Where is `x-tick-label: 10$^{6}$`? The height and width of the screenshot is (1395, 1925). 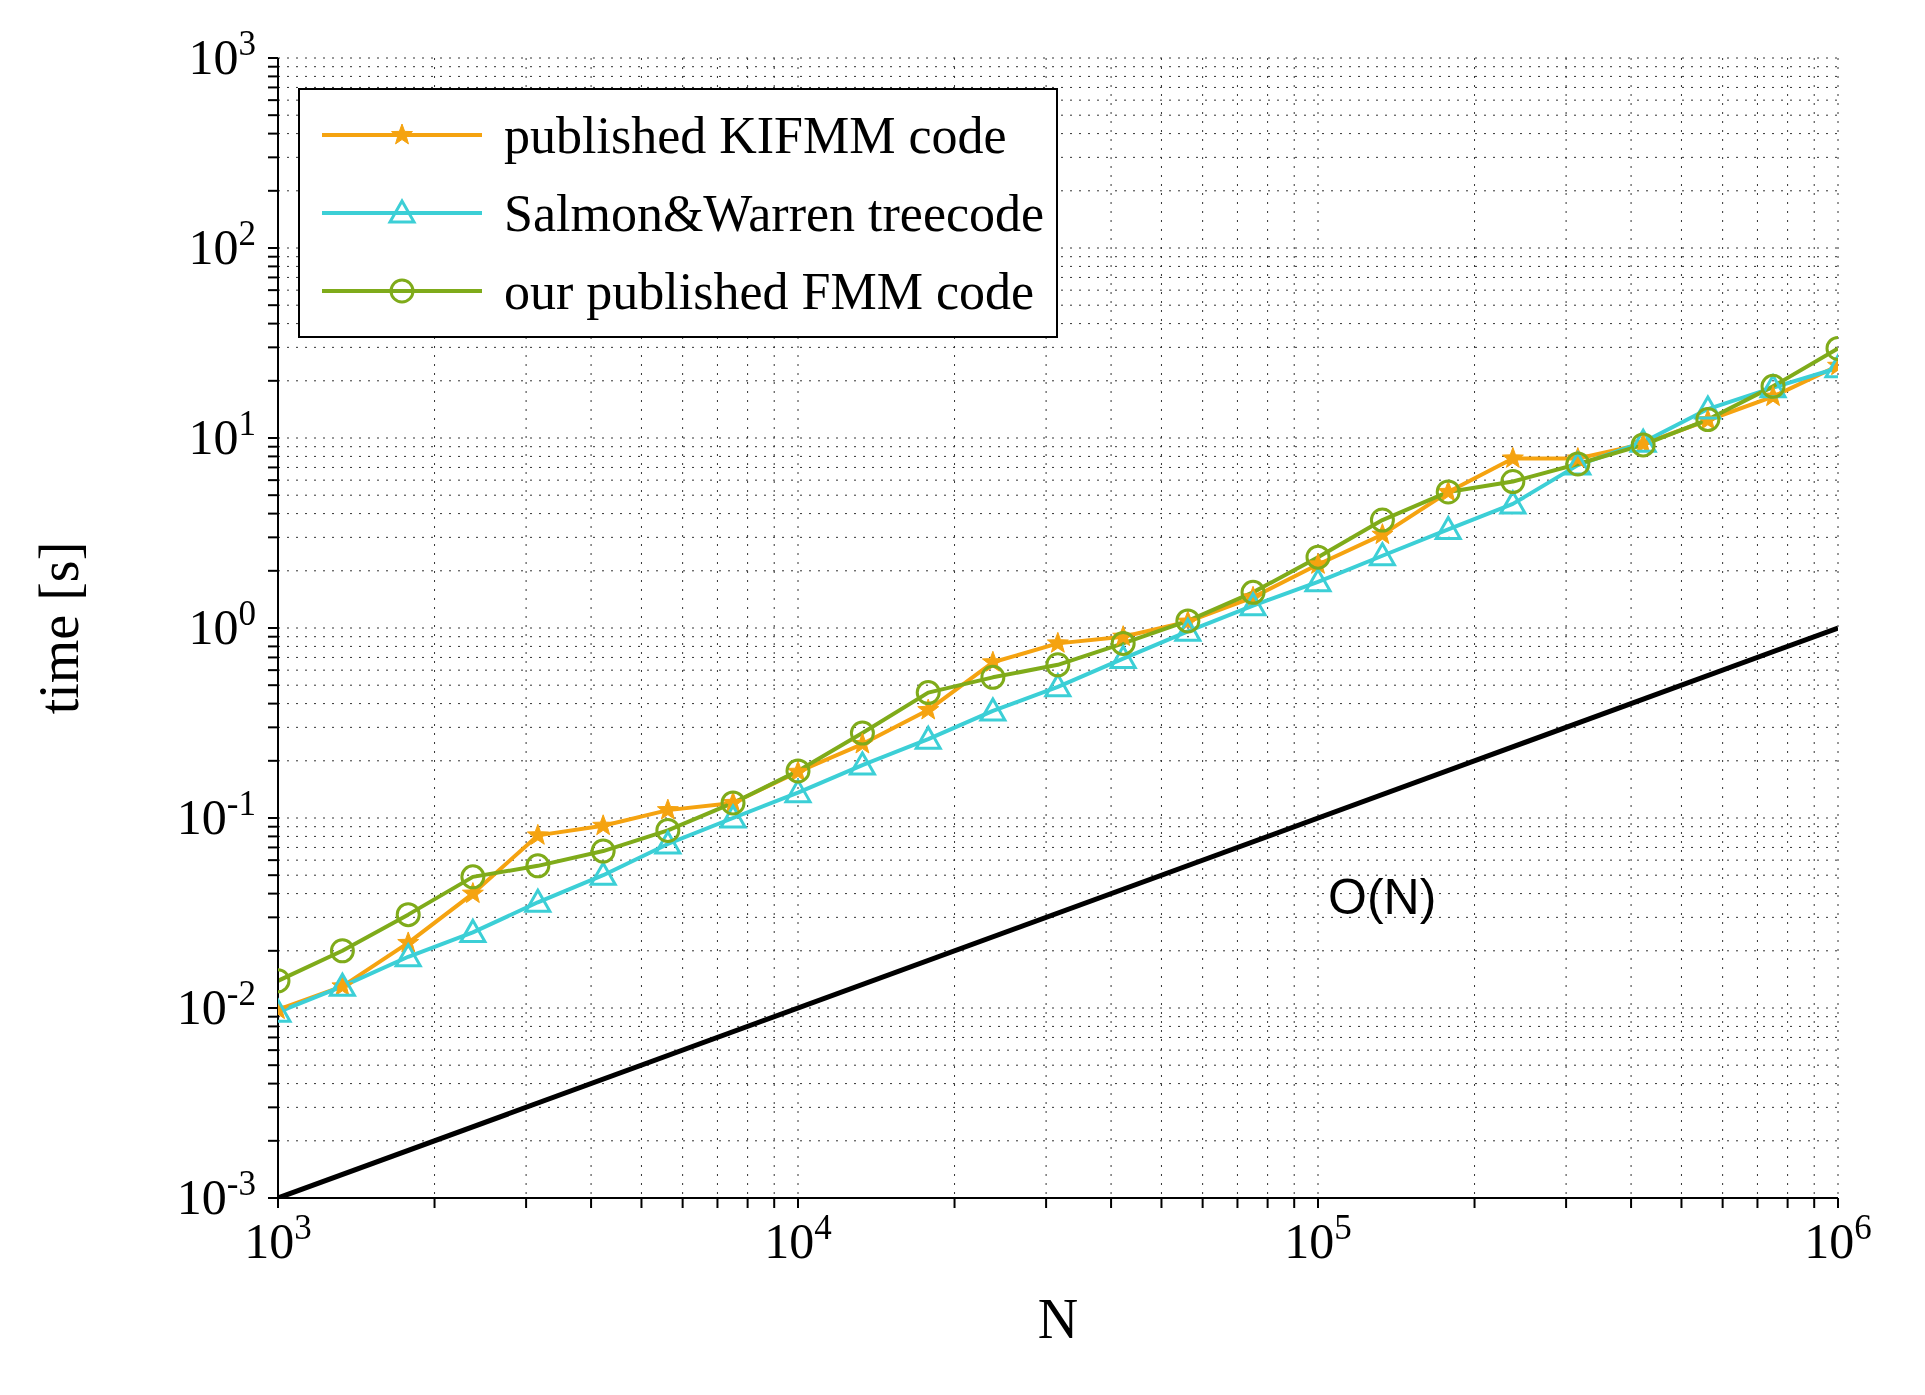 x-tick-label: 10$^{6}$ is located at coordinates (1838, 1238).